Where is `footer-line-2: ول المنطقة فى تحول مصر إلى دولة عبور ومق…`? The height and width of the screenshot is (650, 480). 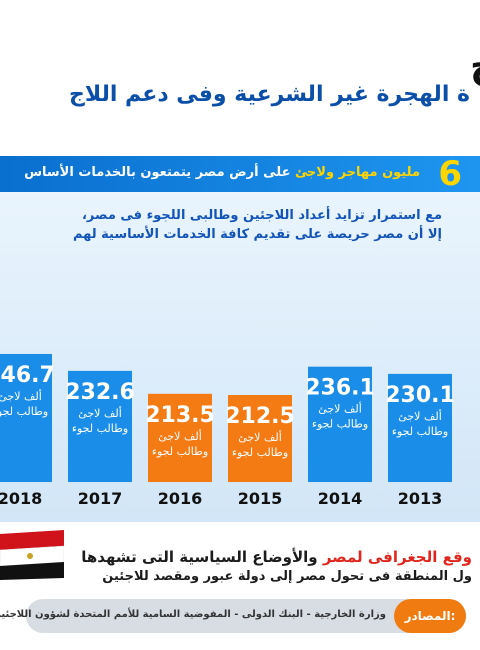 footer-line-2: ول المنطقة فى تحول مصر إلى دولة عبور ومق… is located at coordinates (287, 576).